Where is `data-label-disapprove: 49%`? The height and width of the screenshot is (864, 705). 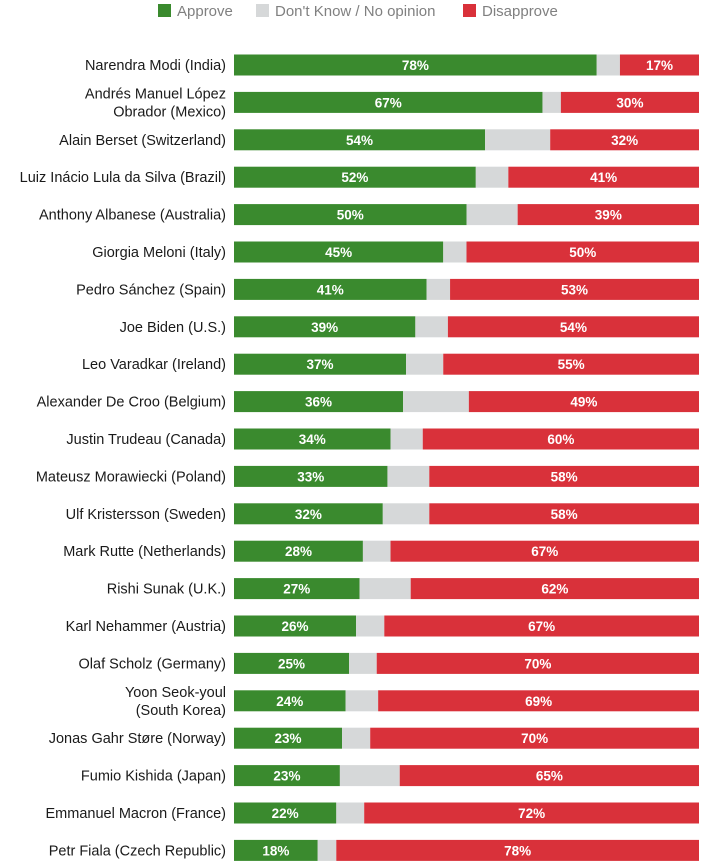 data-label-disapprove: 49% is located at coordinates (583, 402).